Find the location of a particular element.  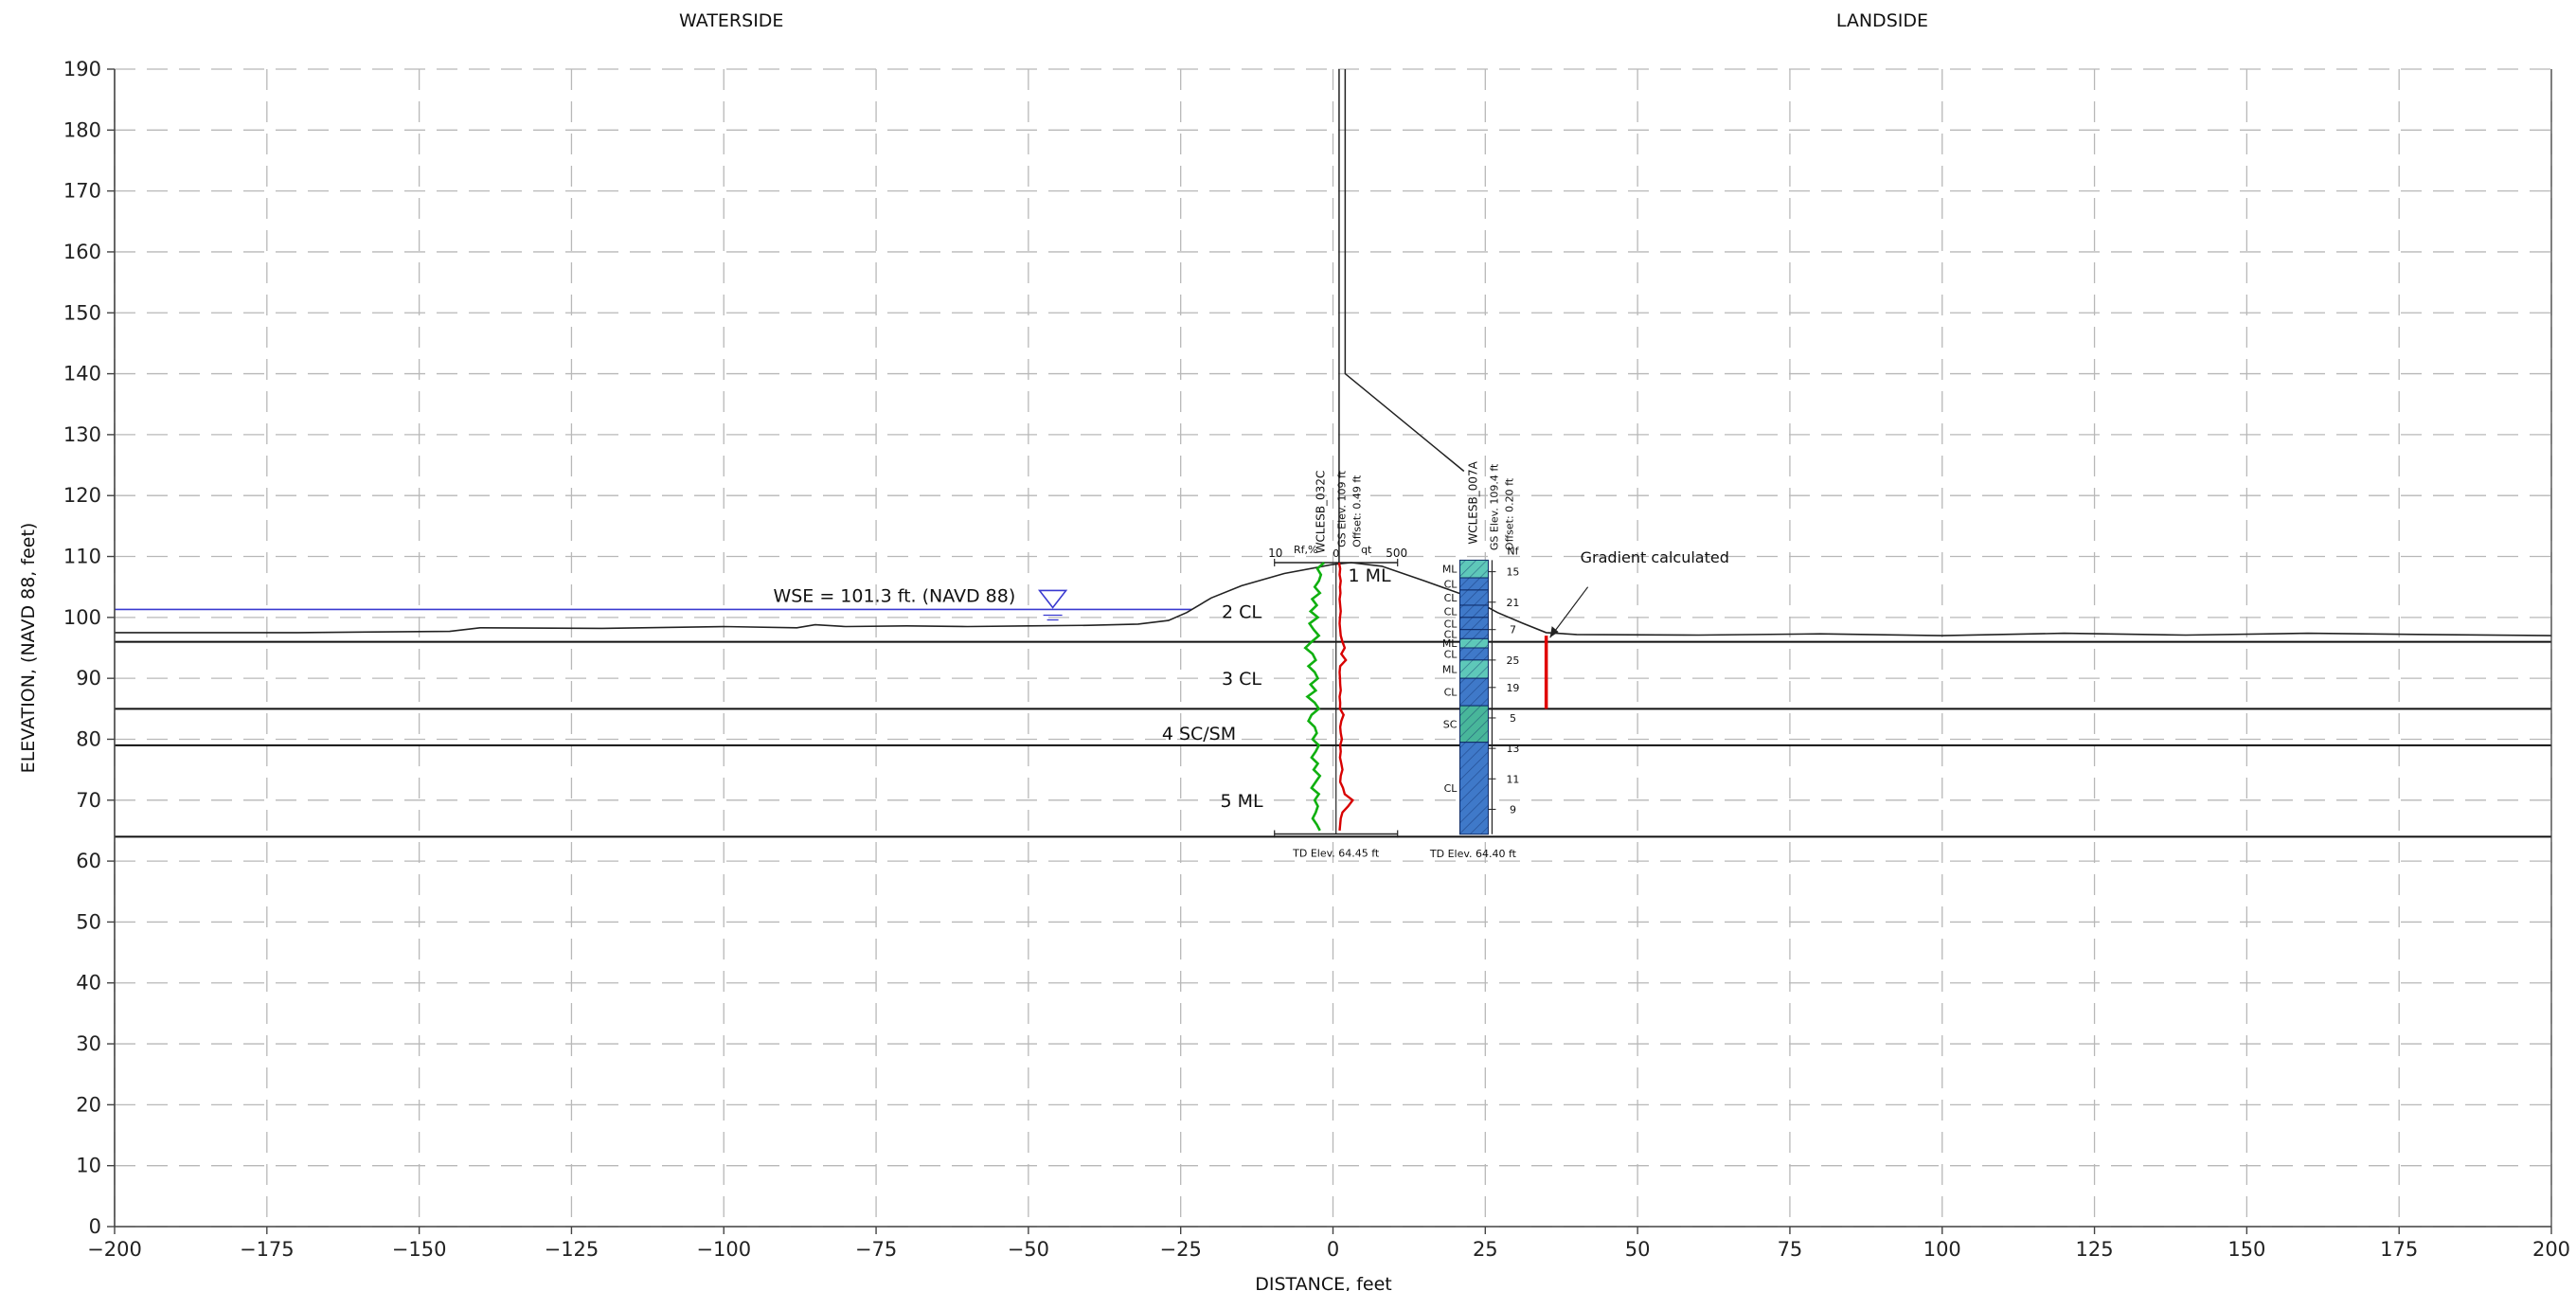

offset-label: Offset: 0.49 ft is located at coordinates (1357, 511).